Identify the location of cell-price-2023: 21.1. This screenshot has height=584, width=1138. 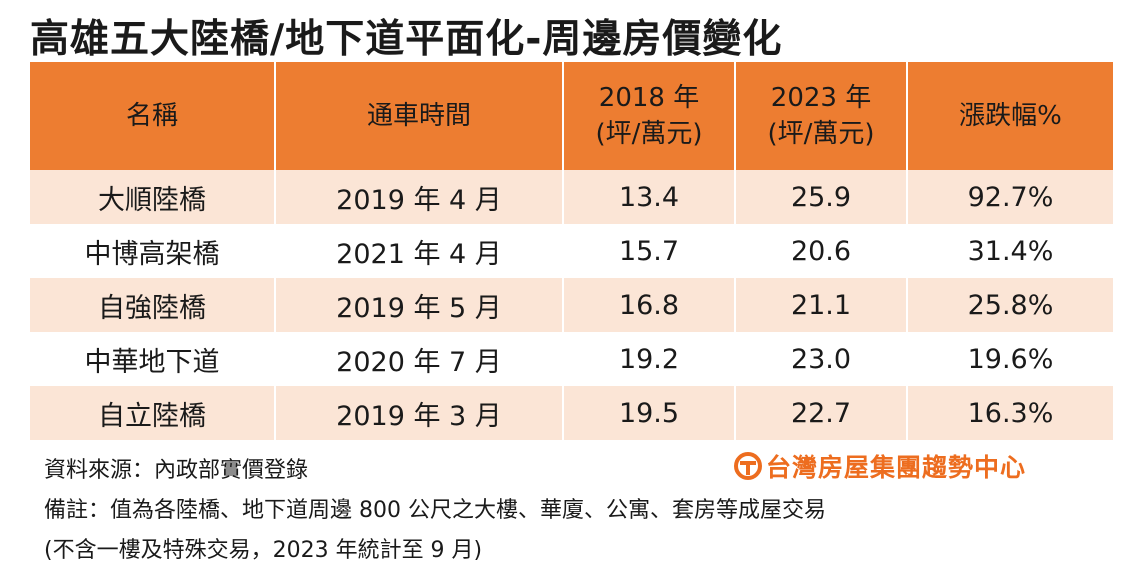
(821, 305).